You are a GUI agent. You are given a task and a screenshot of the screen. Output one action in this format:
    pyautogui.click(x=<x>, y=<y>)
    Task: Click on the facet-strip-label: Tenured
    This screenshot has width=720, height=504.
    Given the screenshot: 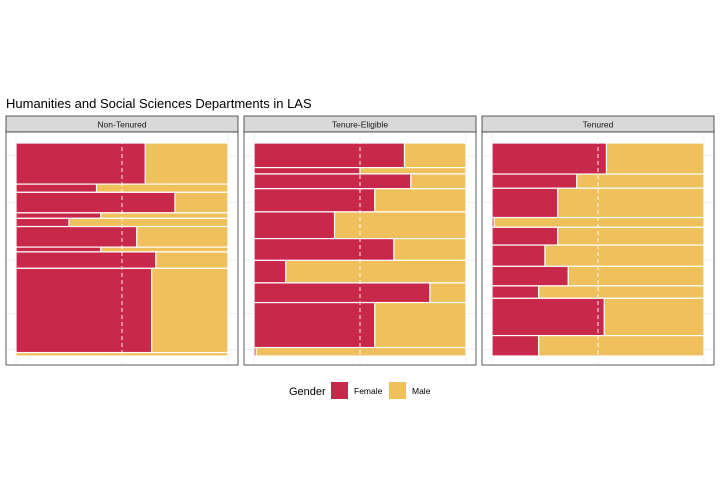 What is the action you would take?
    pyautogui.click(x=598, y=125)
    